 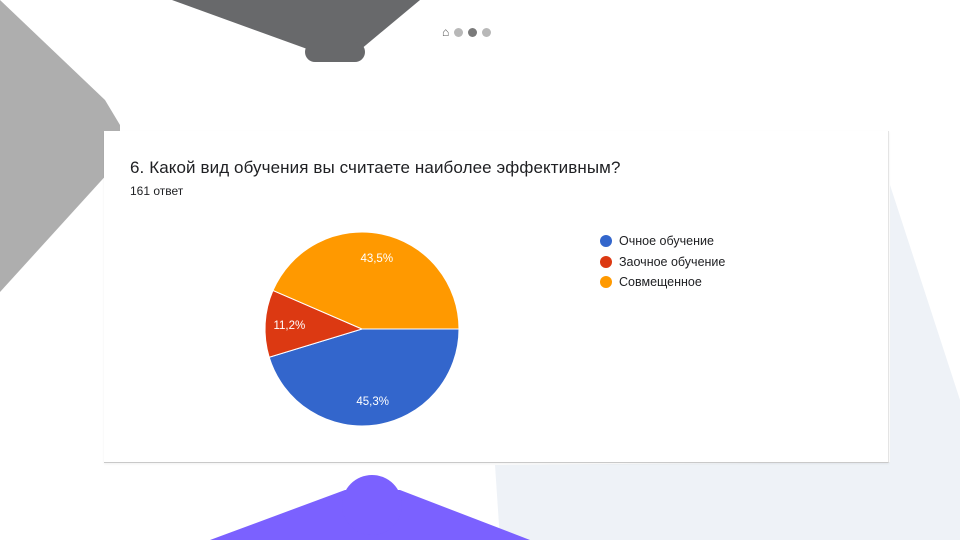 I want to click on legend-label: Заочное обучение, so click(x=672, y=261).